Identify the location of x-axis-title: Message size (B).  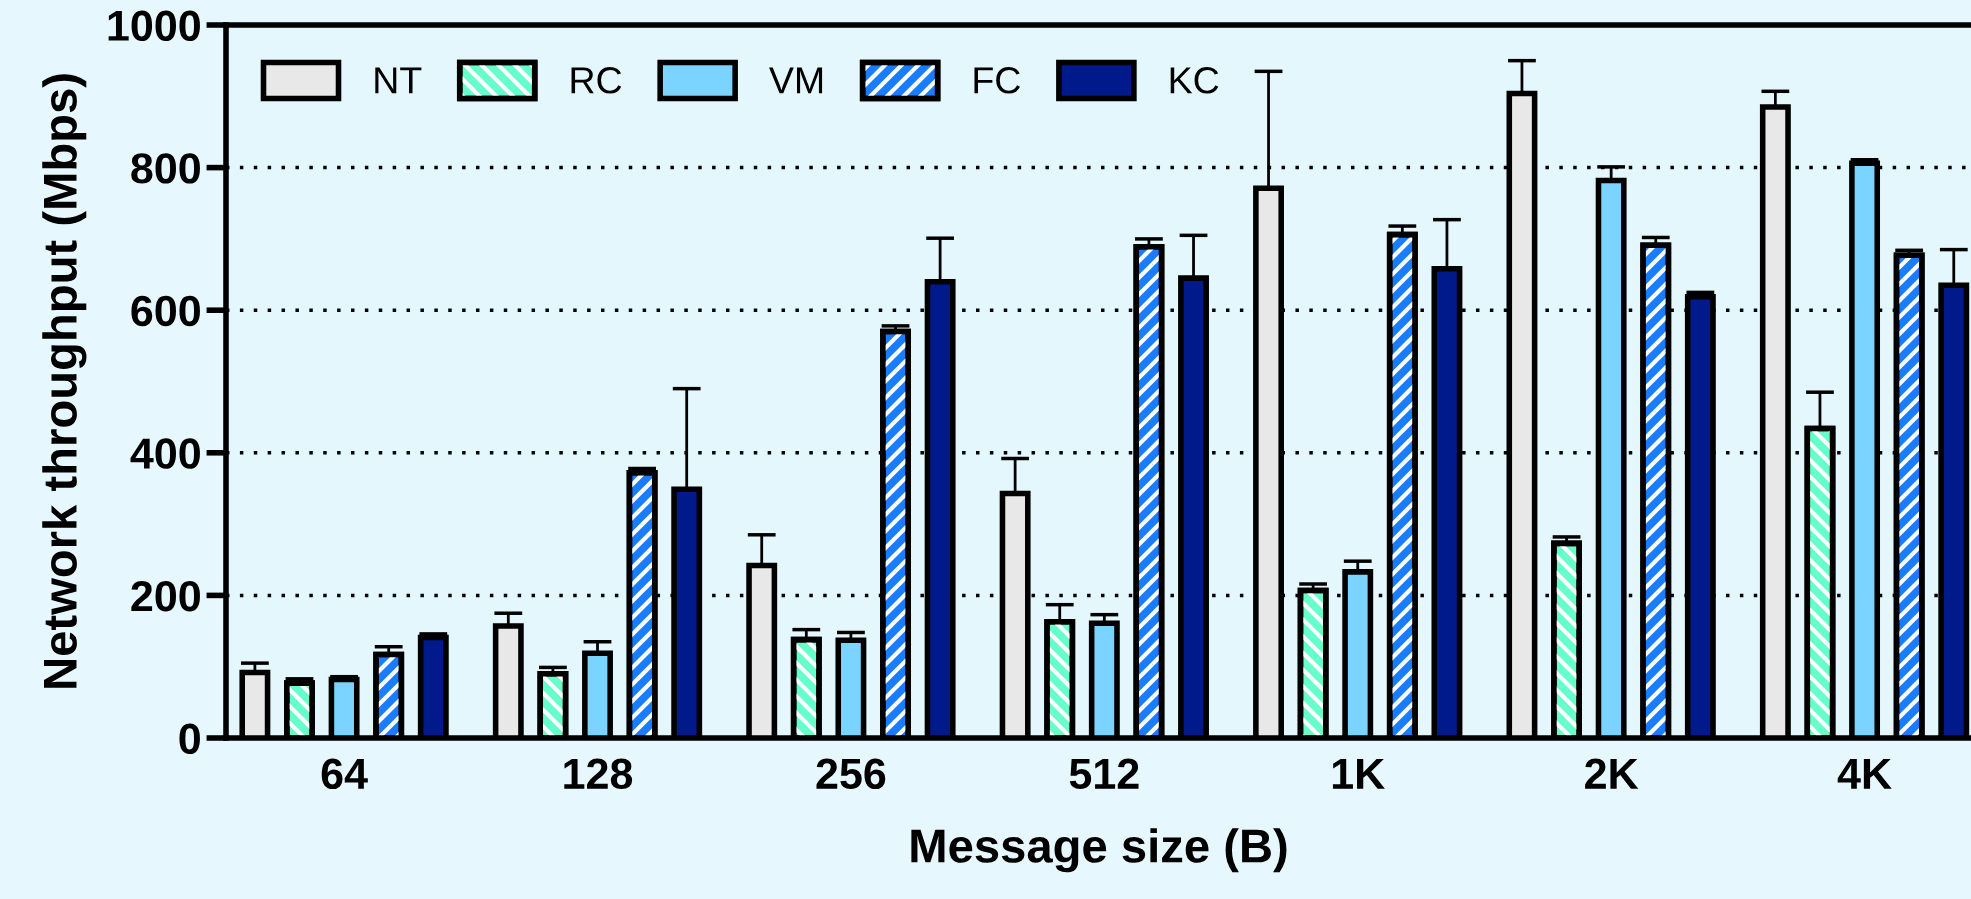
(1099, 850).